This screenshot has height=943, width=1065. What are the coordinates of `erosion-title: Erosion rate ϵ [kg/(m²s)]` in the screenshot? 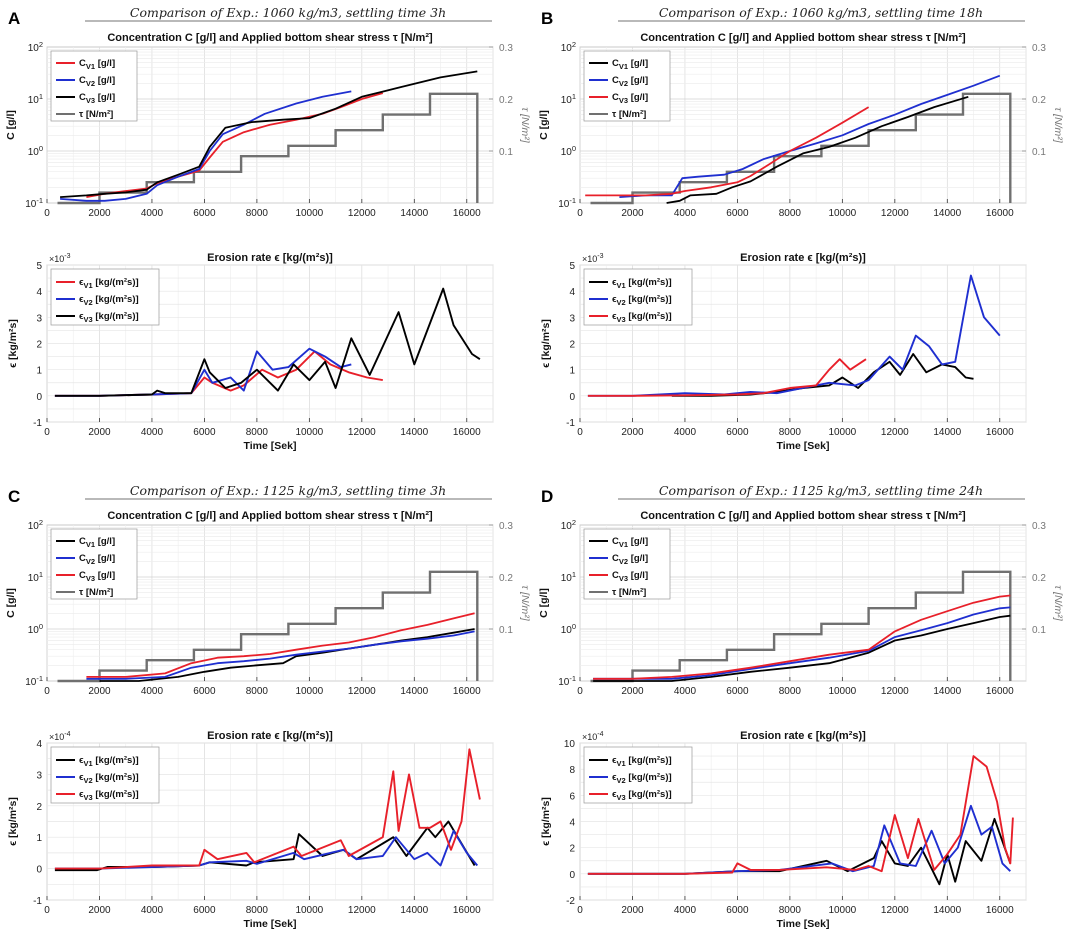 It's located at (803, 258).